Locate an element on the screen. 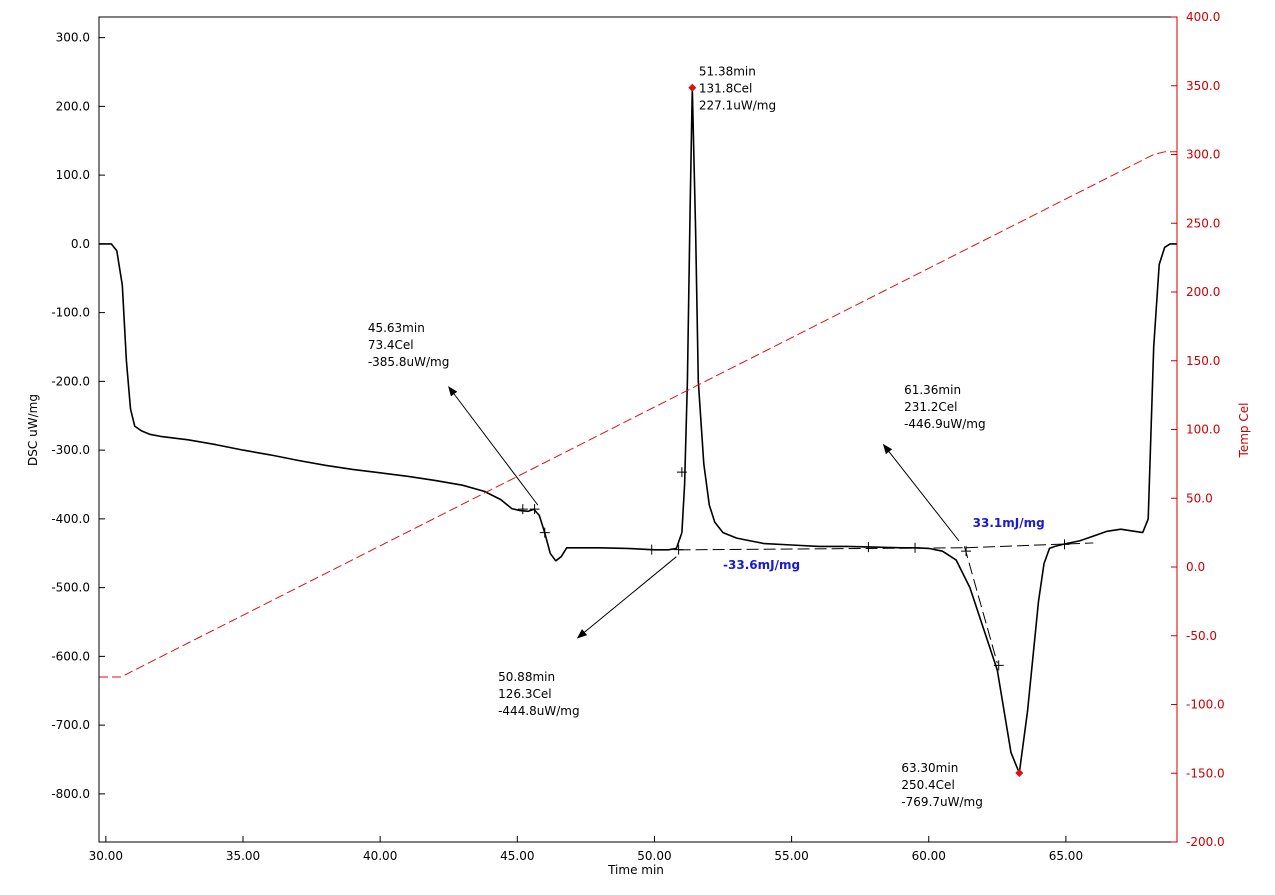 This screenshot has height=895, width=1275. y2-tick-label: 300.0 is located at coordinates (1203, 155).